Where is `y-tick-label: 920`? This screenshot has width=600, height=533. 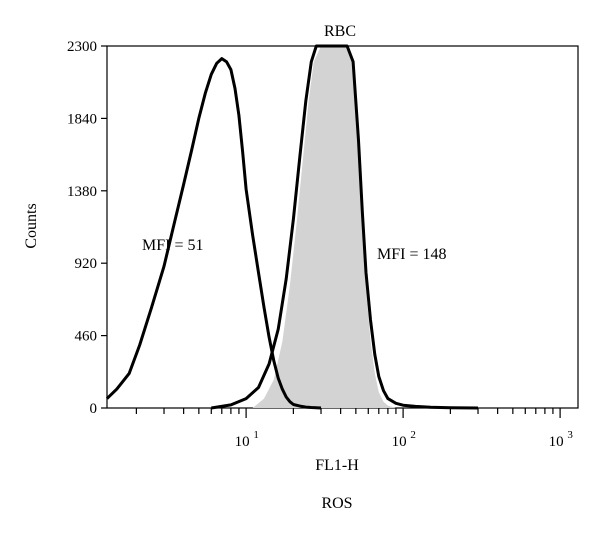 y-tick-label: 920 is located at coordinates (86, 264).